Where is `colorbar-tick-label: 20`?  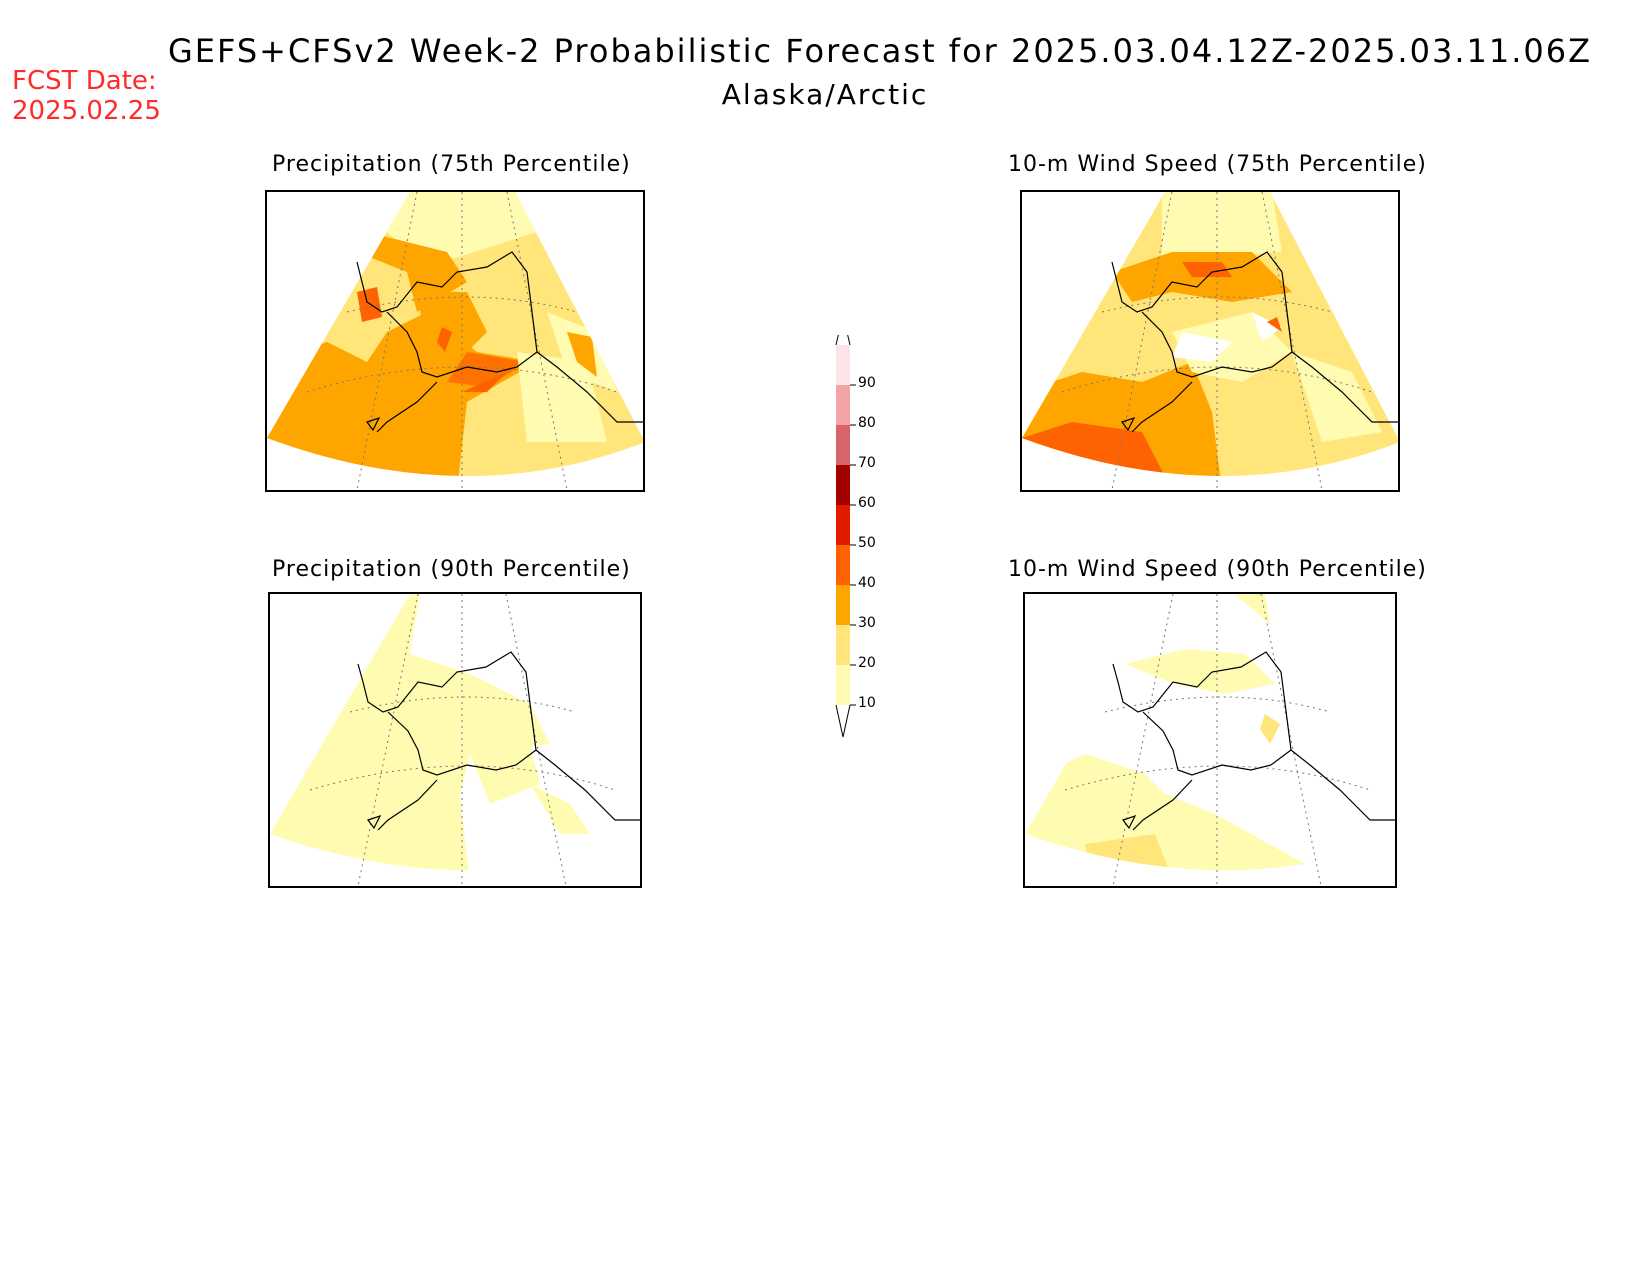 colorbar-tick-label: 20 is located at coordinates (867, 663).